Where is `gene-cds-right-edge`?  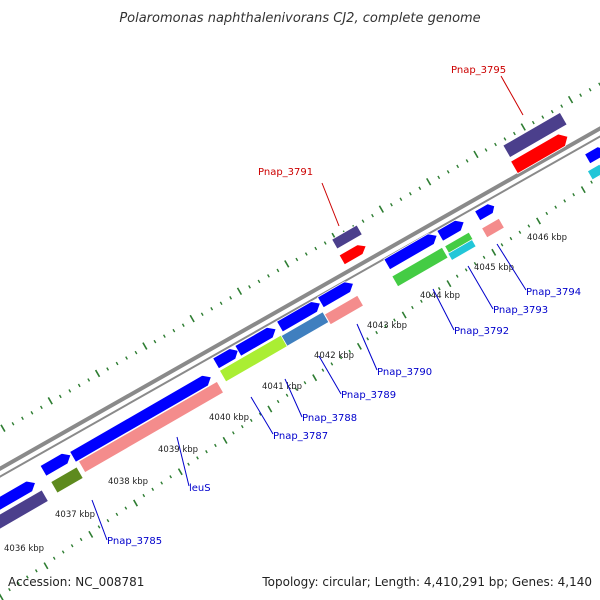 gene-cds-right-edge is located at coordinates (592, 155).